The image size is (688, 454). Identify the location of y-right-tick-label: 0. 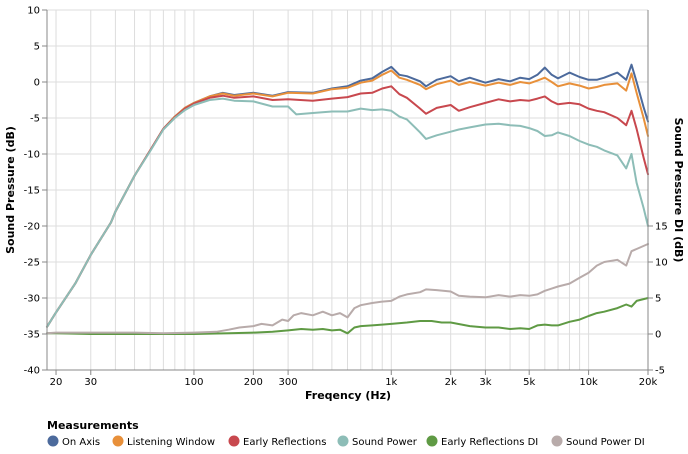
(658, 335).